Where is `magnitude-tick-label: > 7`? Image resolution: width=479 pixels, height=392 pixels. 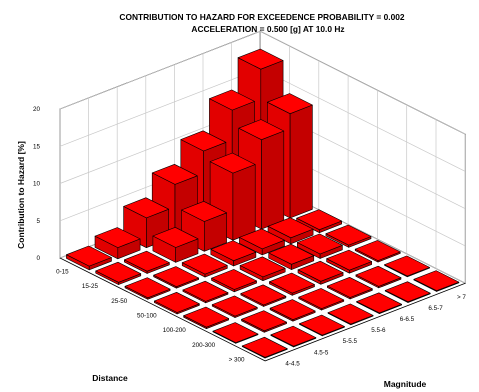 magnitude-tick-label: > 7 is located at coordinates (461, 297).